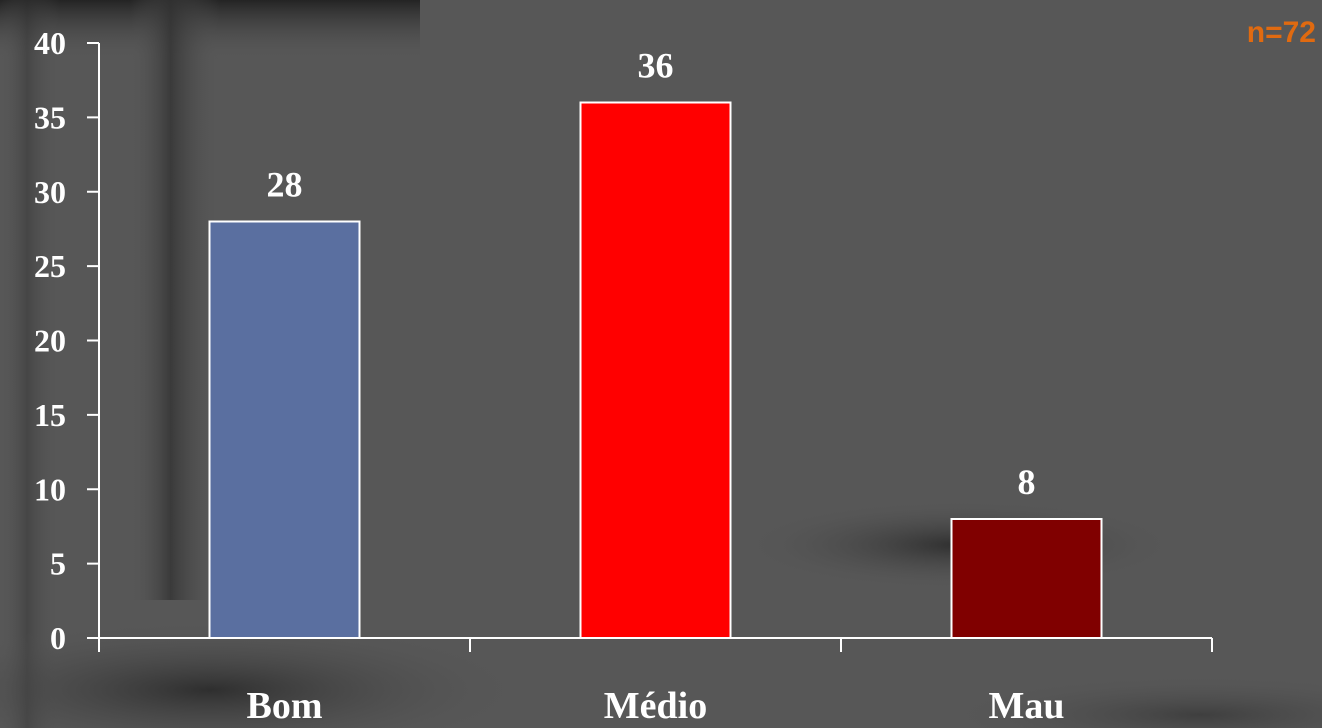  Describe the element at coordinates (284, 429) in the screenshot. I see `bar-bom` at that location.